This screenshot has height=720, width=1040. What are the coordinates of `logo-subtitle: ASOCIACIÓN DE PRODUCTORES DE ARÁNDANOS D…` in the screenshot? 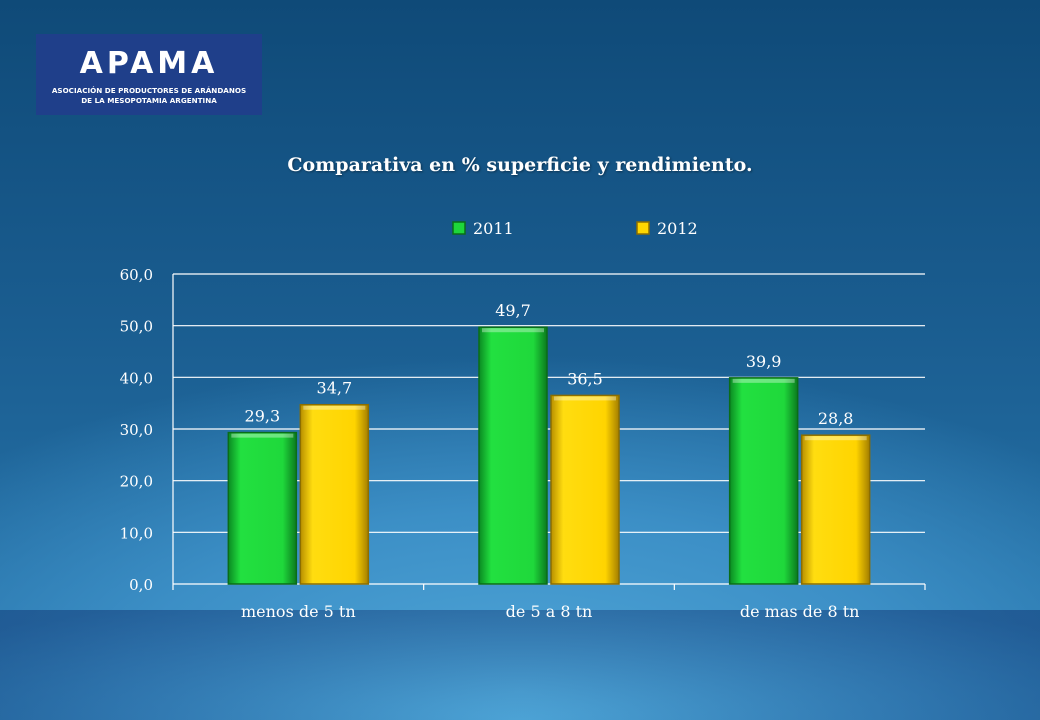 It's located at (149, 96).